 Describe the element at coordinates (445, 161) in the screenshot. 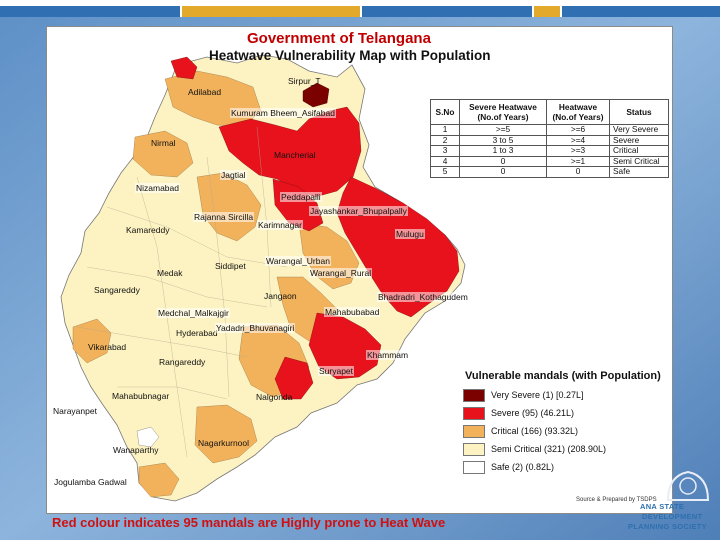

I see `table-cell: 4` at that location.